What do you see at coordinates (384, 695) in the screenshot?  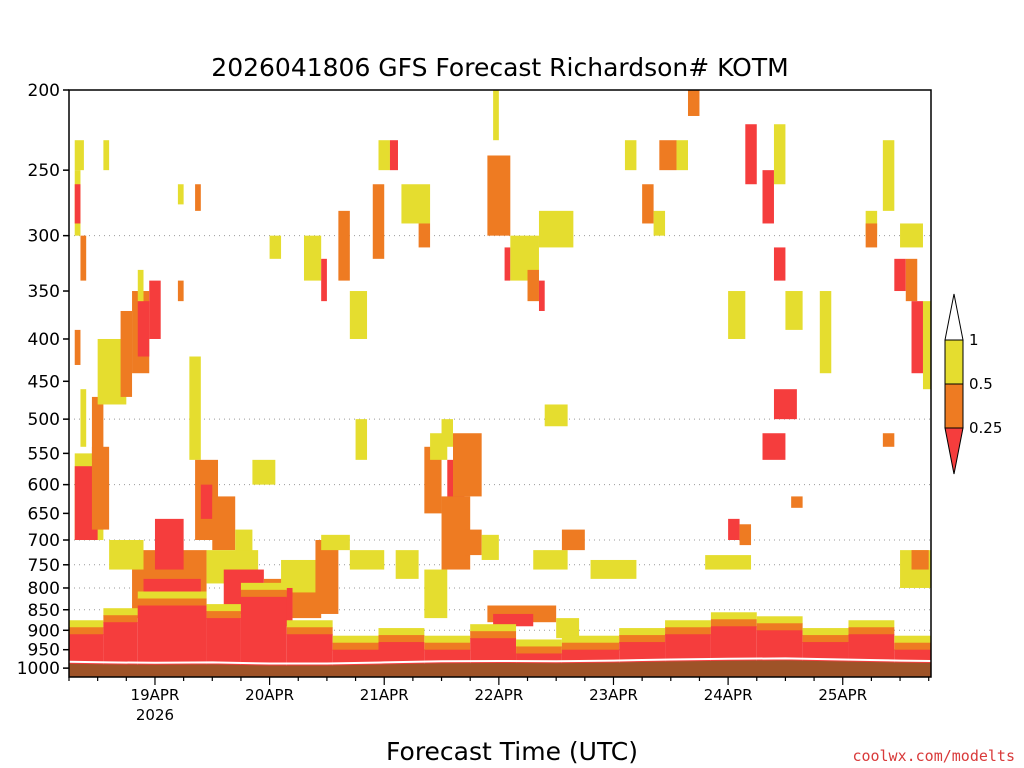 I see `x-tick-label: 21APR` at bounding box center [384, 695].